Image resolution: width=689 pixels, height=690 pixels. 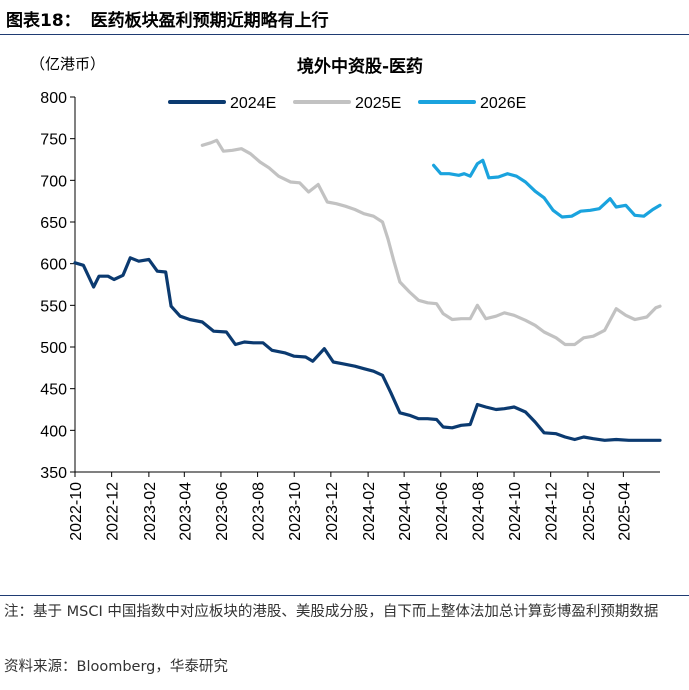 I want to click on x-tick-label: 2022-12, so click(x=113, y=511).